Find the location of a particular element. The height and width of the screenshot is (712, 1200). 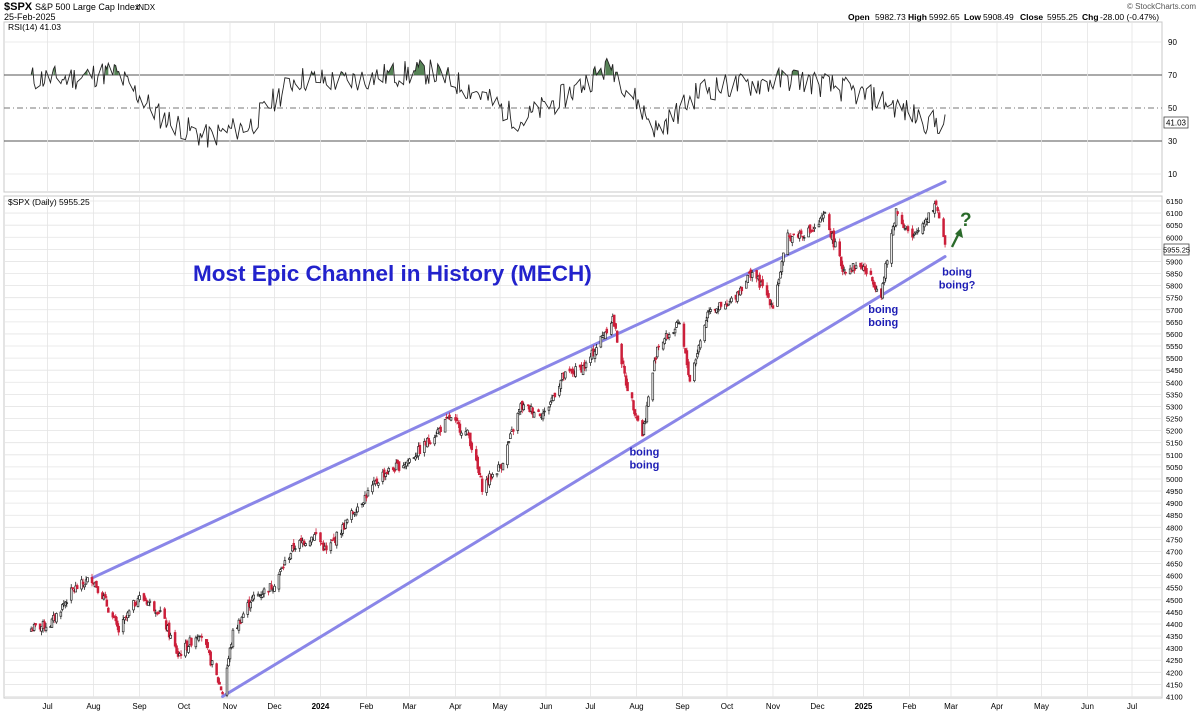

open-value: 5982.73 is located at coordinates (890, 17).